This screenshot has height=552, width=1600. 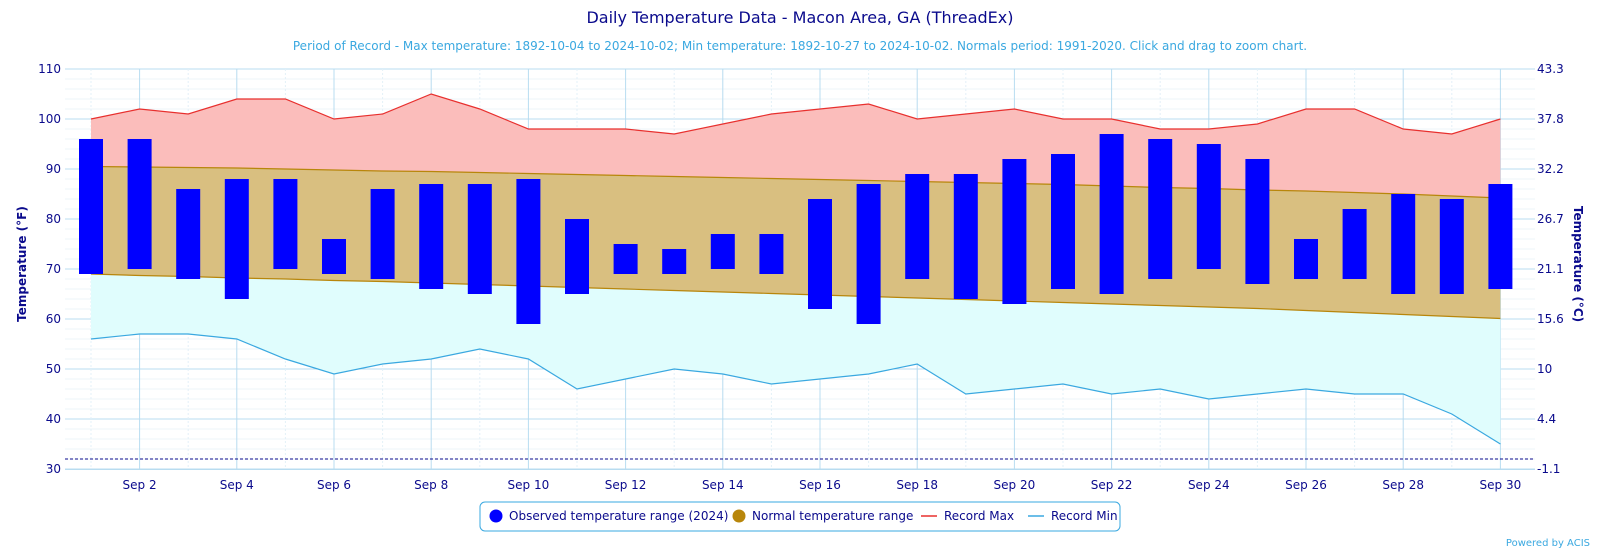 I want to click on record-max-line, so click(x=795, y=114).